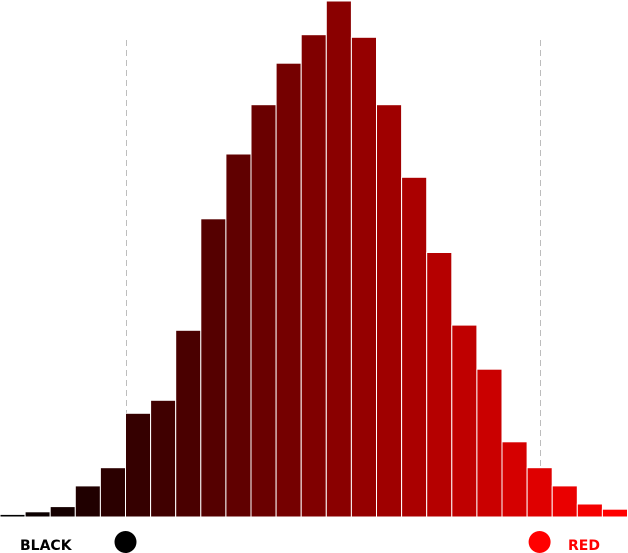 The image size is (628, 553). What do you see at coordinates (332, 542) in the screenshot?
I see `markers` at bounding box center [332, 542].